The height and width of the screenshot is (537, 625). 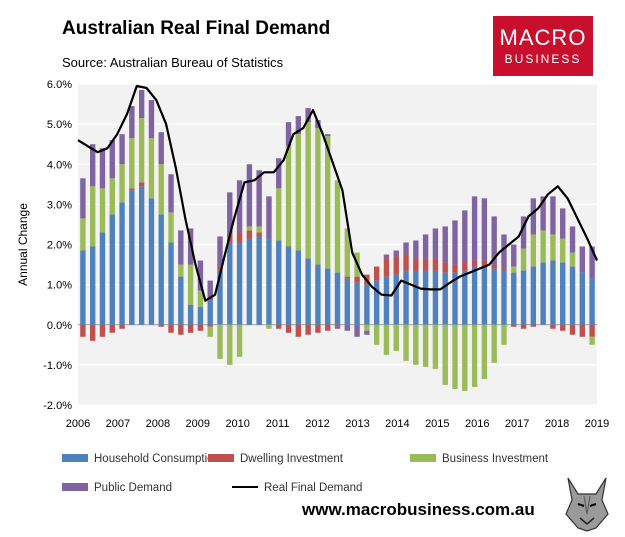 What do you see at coordinates (118, 424) in the screenshot?
I see `x-tick-label: 2007` at bounding box center [118, 424].